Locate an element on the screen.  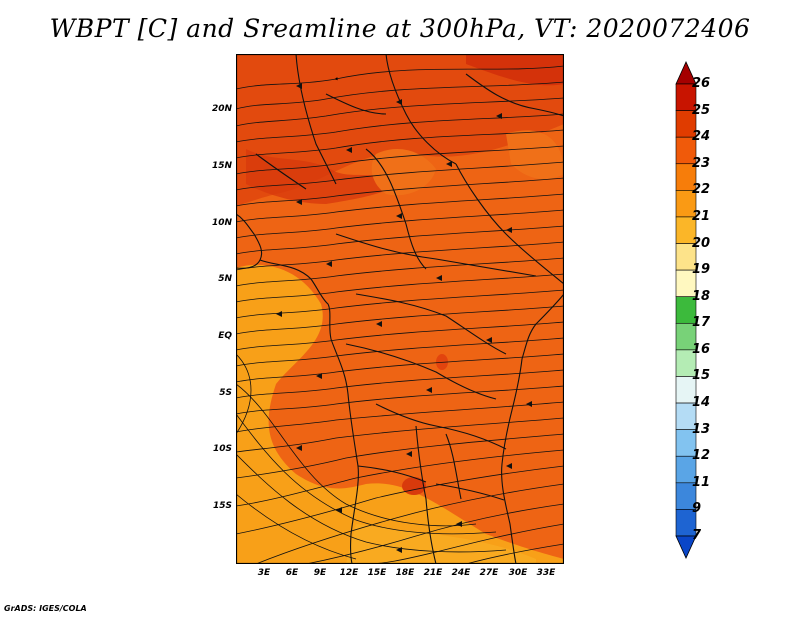
colorbar-label: 12 is located at coordinates (701, 456).